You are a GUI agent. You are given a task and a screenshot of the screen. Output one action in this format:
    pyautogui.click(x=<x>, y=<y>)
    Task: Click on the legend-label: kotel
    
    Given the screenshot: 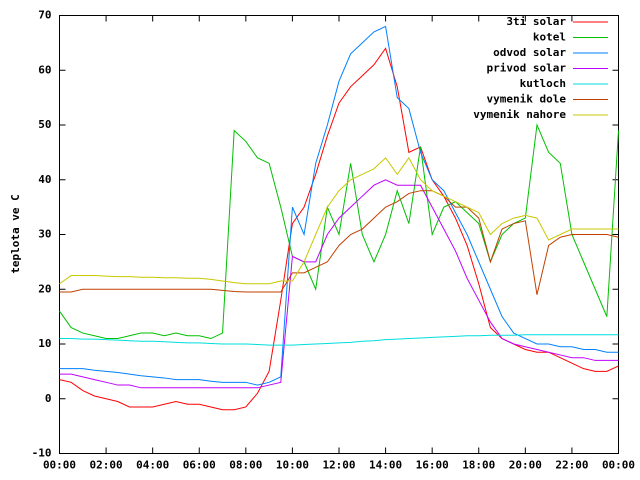 What is the action you would take?
    pyautogui.click(x=549, y=37)
    